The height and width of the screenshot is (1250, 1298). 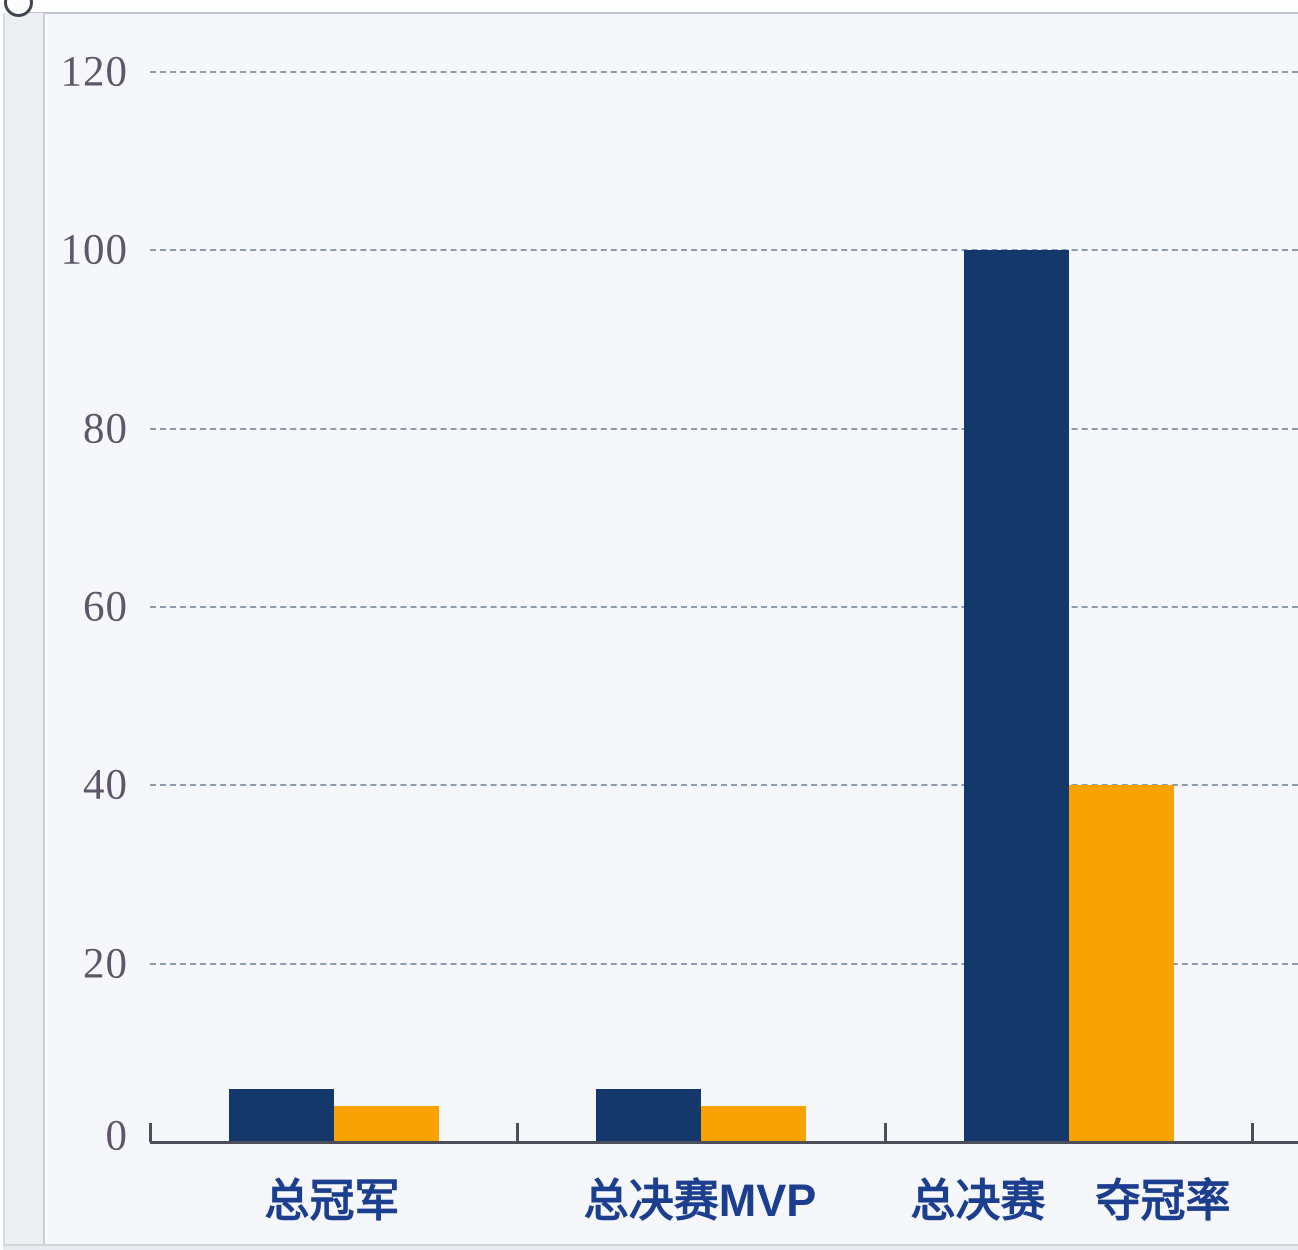 I want to click on y-axis-label-100: 100, so click(x=94, y=250).